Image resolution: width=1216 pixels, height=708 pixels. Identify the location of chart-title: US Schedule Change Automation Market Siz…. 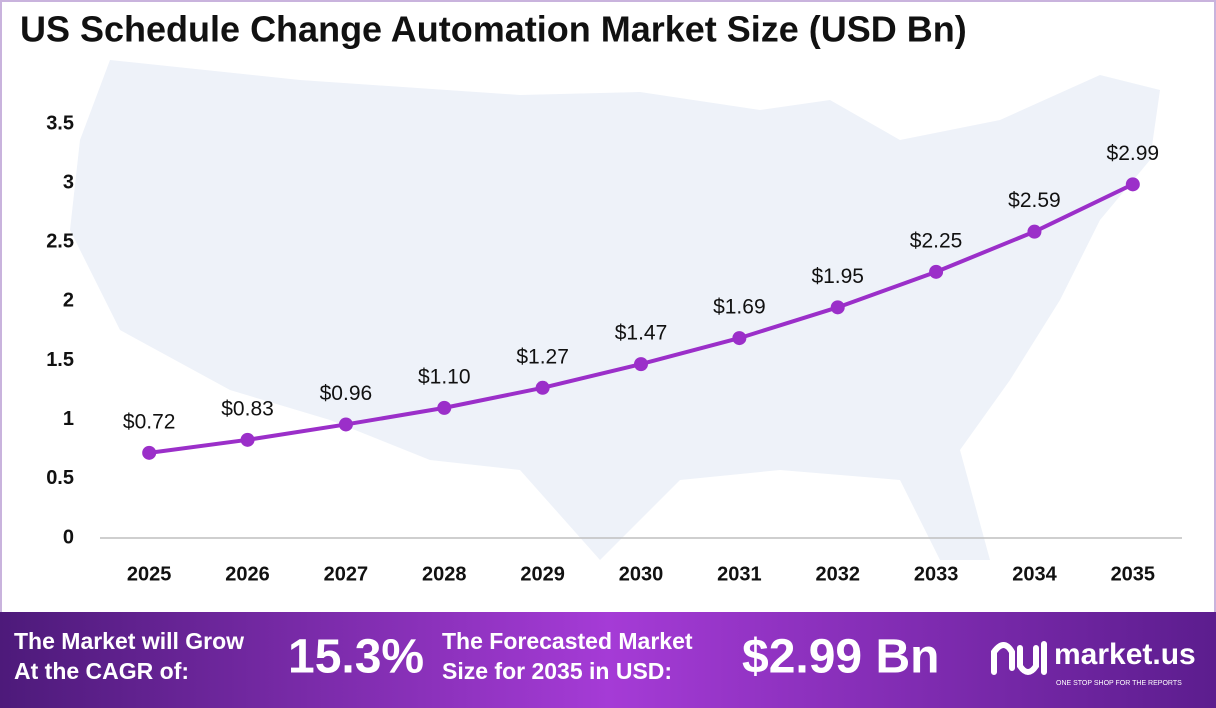
(493, 29).